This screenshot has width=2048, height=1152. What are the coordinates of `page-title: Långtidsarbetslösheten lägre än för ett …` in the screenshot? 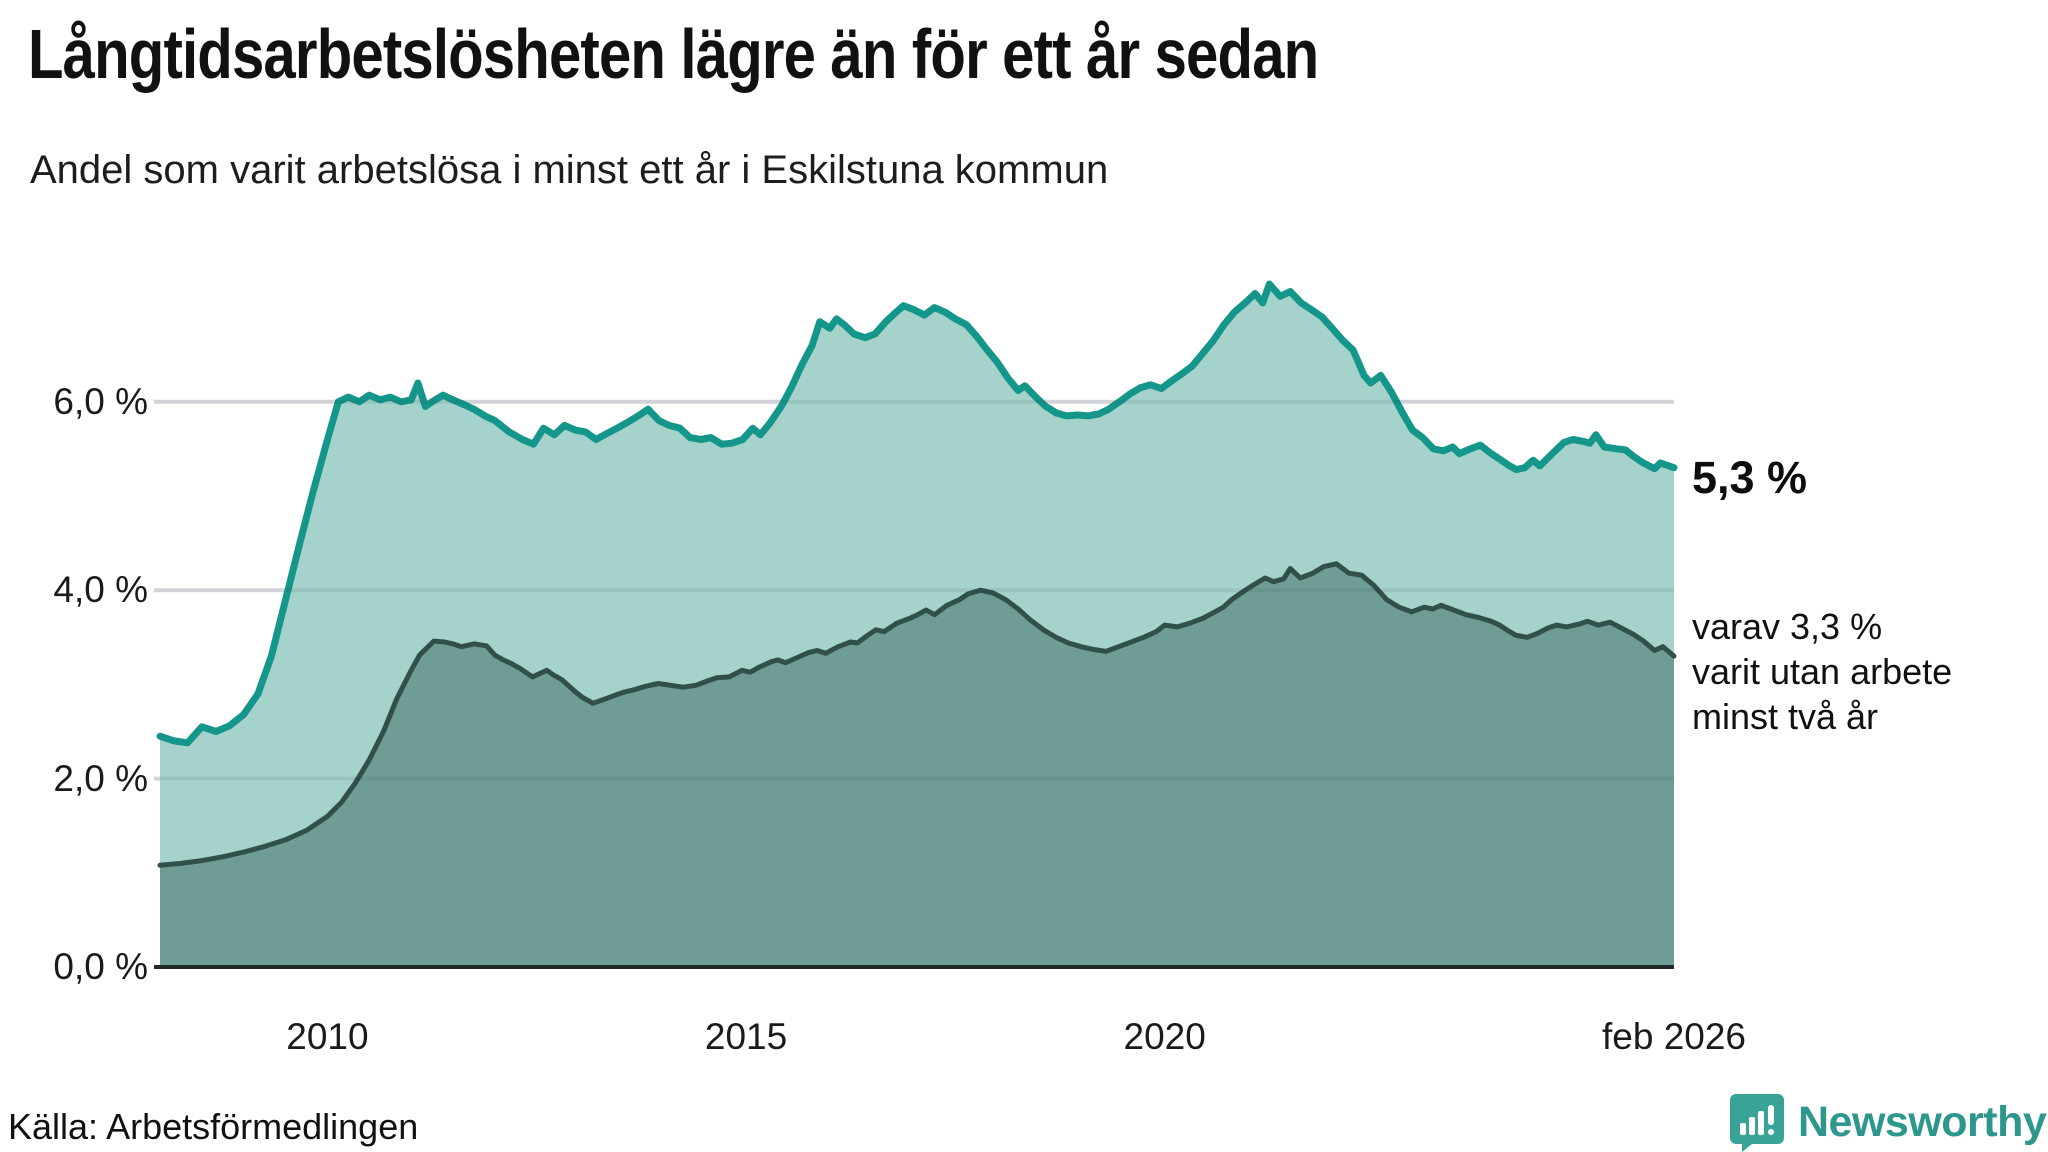 It's located at (673, 54).